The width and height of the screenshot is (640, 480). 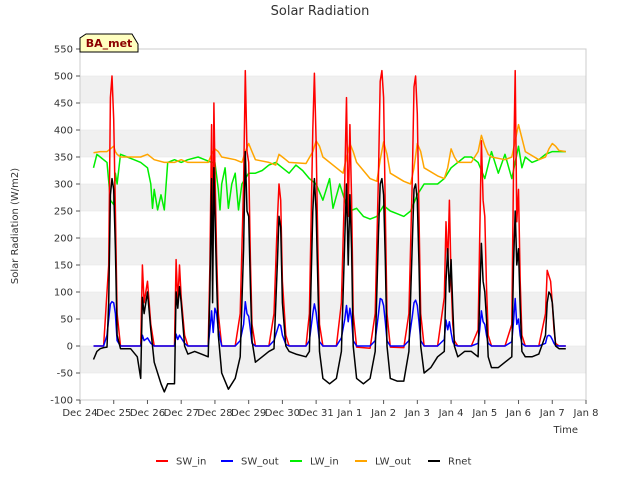 I want to click on legend-label-lw-in: LW_in, so click(x=324, y=462).